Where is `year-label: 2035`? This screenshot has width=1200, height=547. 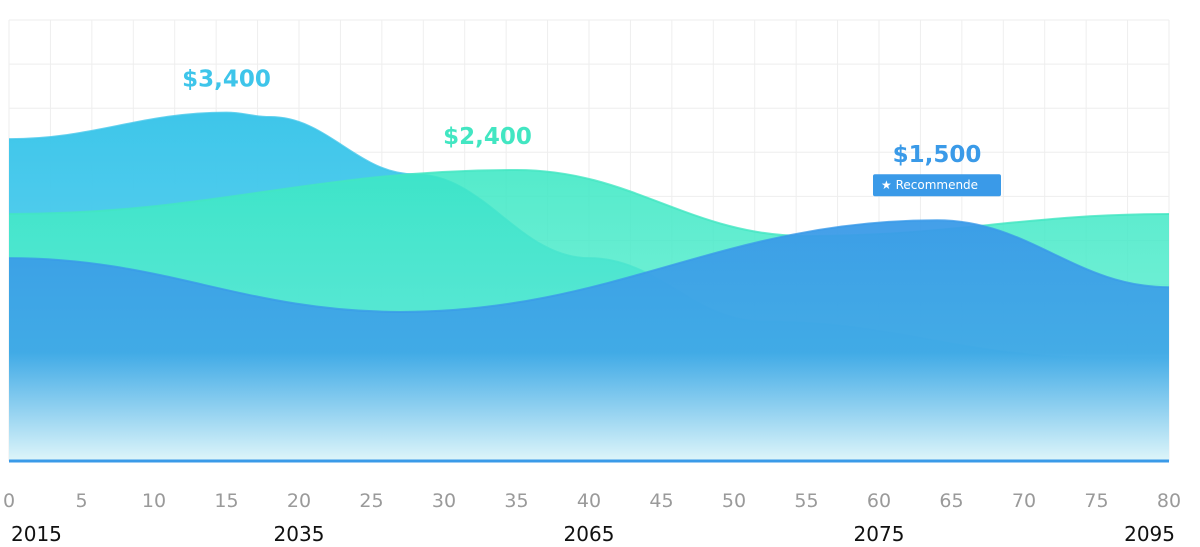
year-label: 2035 is located at coordinates (299, 534).